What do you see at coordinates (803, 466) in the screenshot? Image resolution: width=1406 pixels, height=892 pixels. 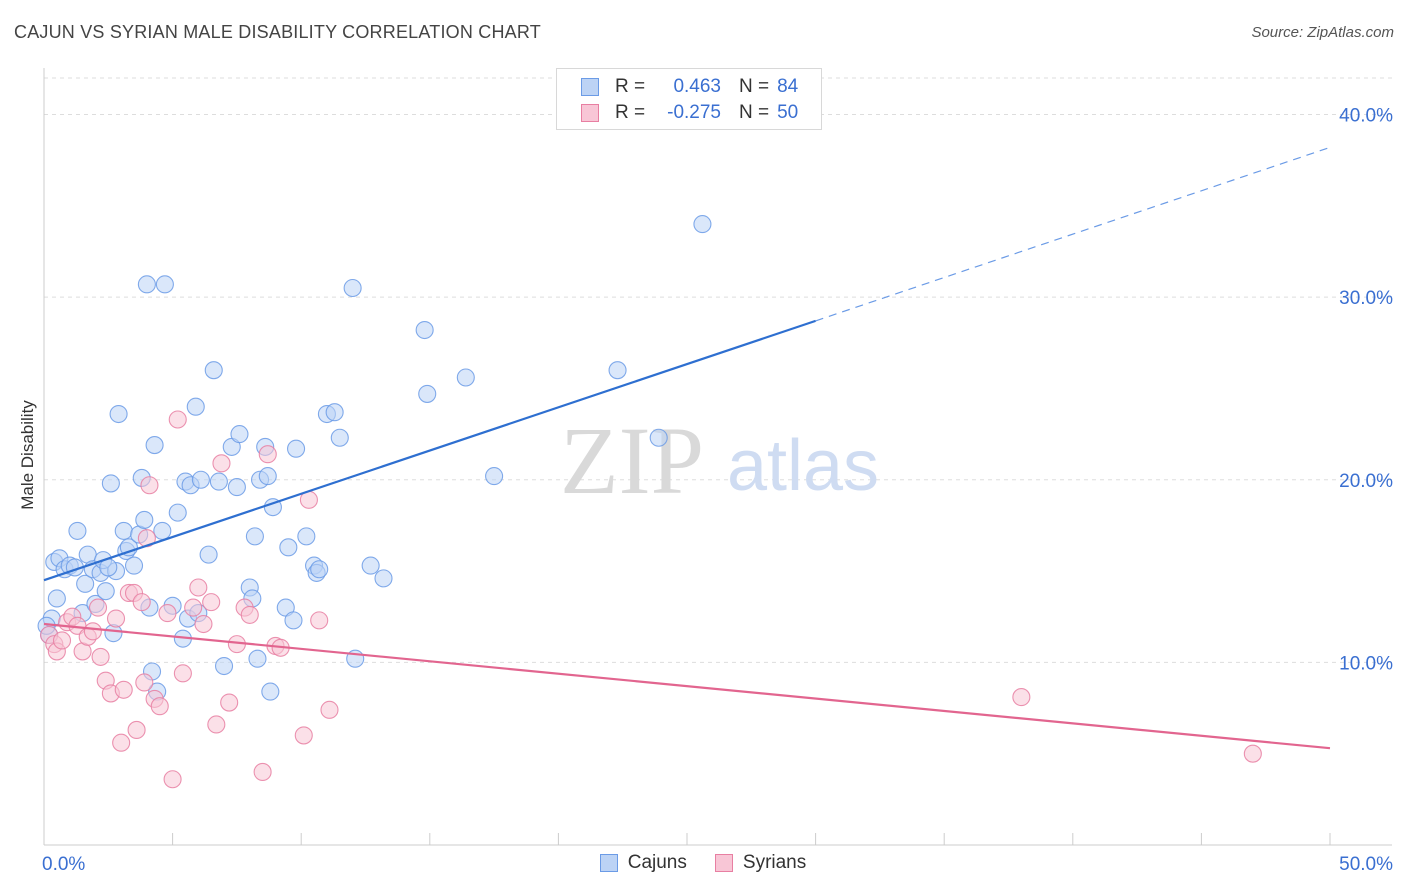 I see `watermark-atlas: atlas` at bounding box center [803, 466].